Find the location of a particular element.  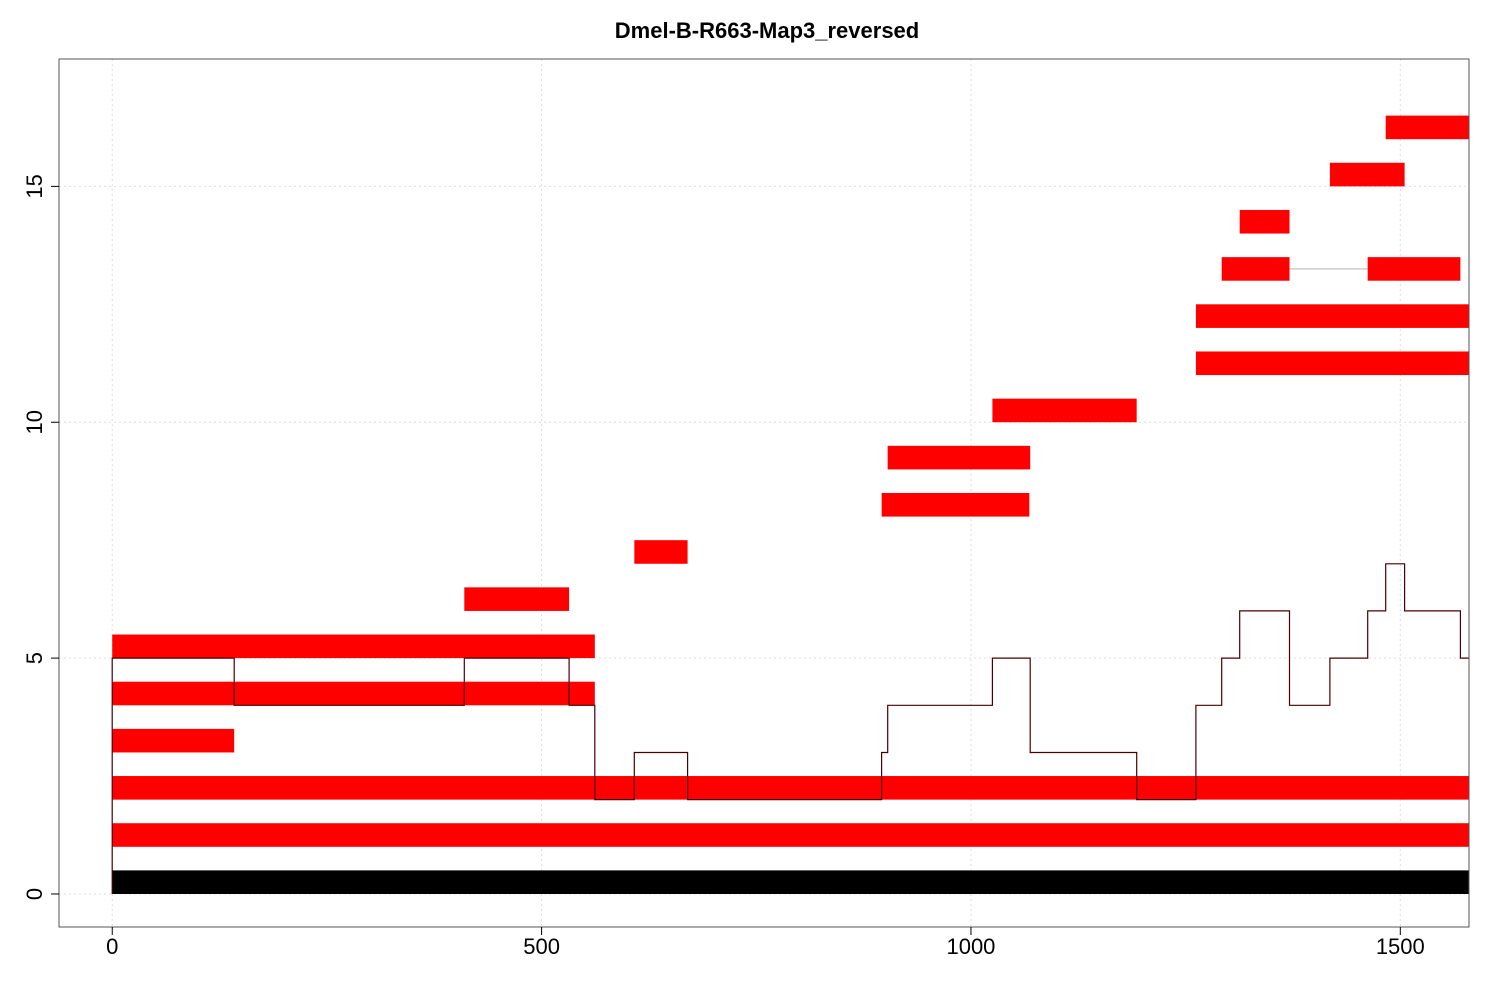

y-axis: 0 5 10 15 is located at coordinates (40, 537).